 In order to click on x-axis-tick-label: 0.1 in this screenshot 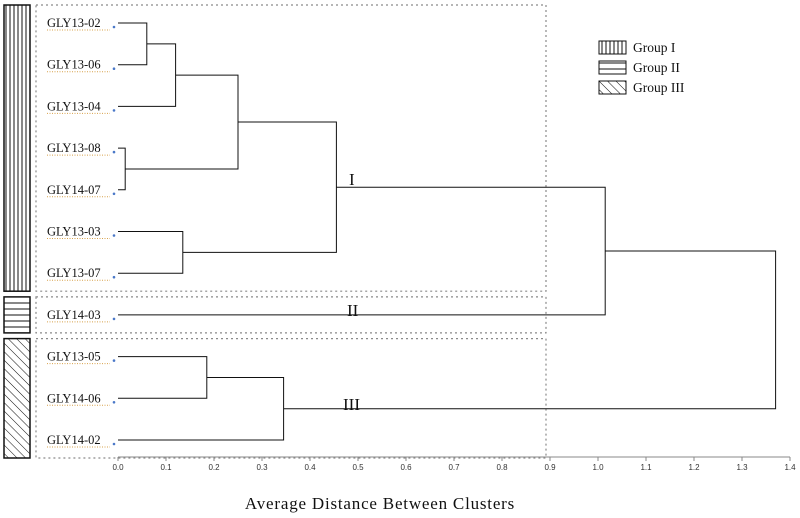, I will do `click(166, 467)`.